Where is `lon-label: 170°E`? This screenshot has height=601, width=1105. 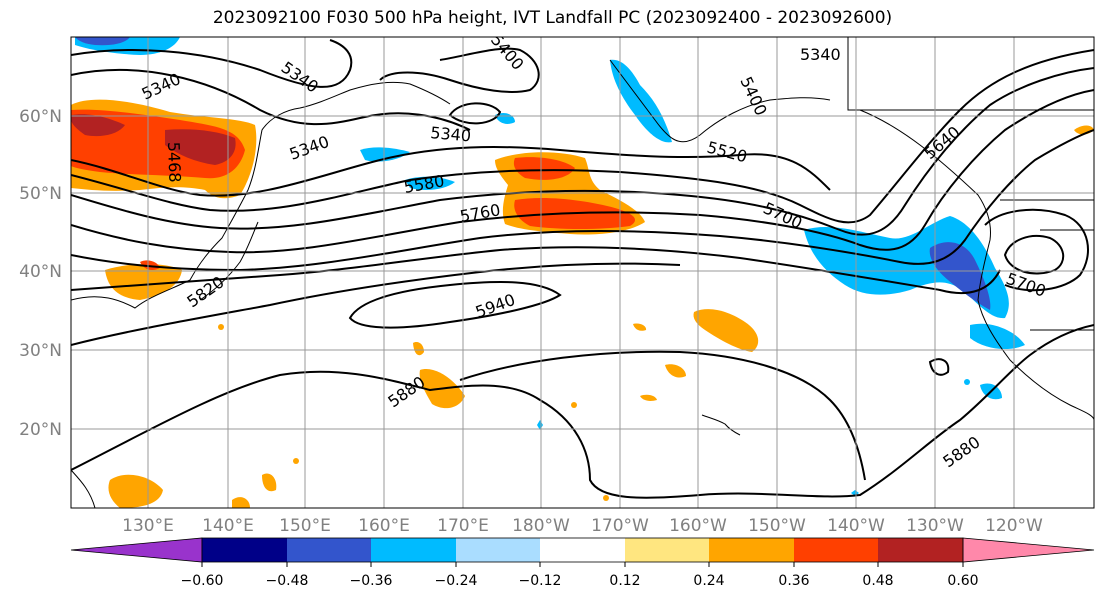
lon-label: 170°E is located at coordinates (463, 526).